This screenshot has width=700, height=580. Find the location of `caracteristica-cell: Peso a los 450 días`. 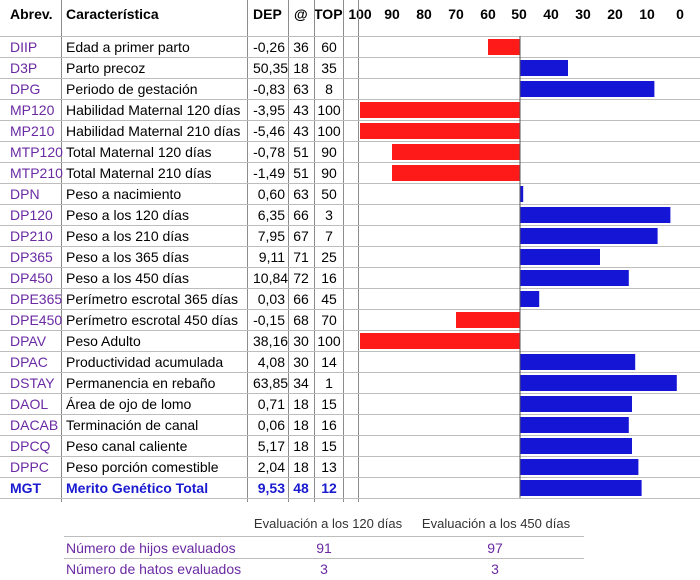

caracteristica-cell: Peso a los 450 días is located at coordinates (127, 278).